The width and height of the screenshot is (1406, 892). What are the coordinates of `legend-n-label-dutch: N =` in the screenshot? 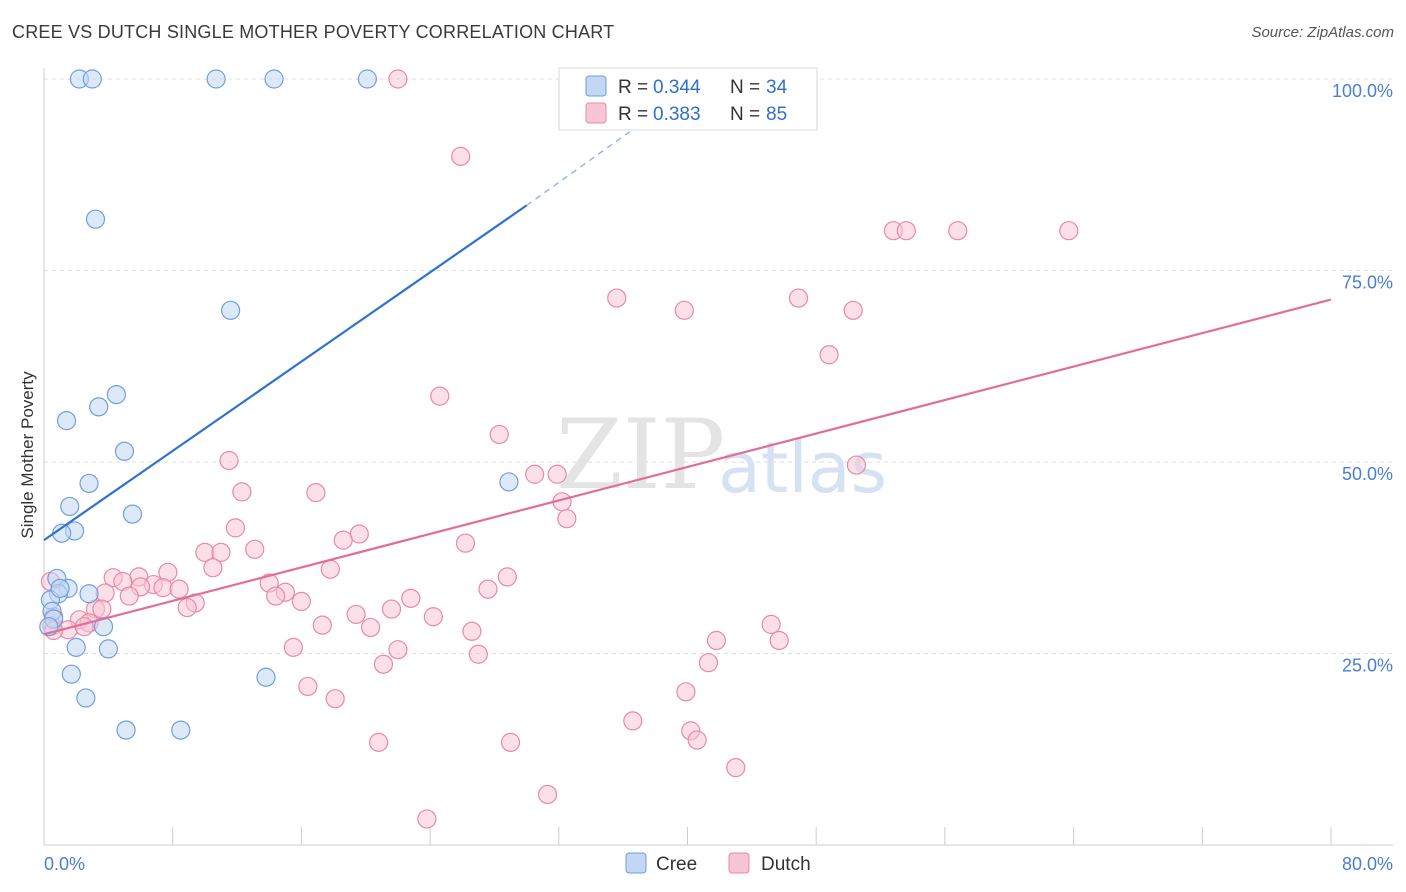 It's located at (745, 114).